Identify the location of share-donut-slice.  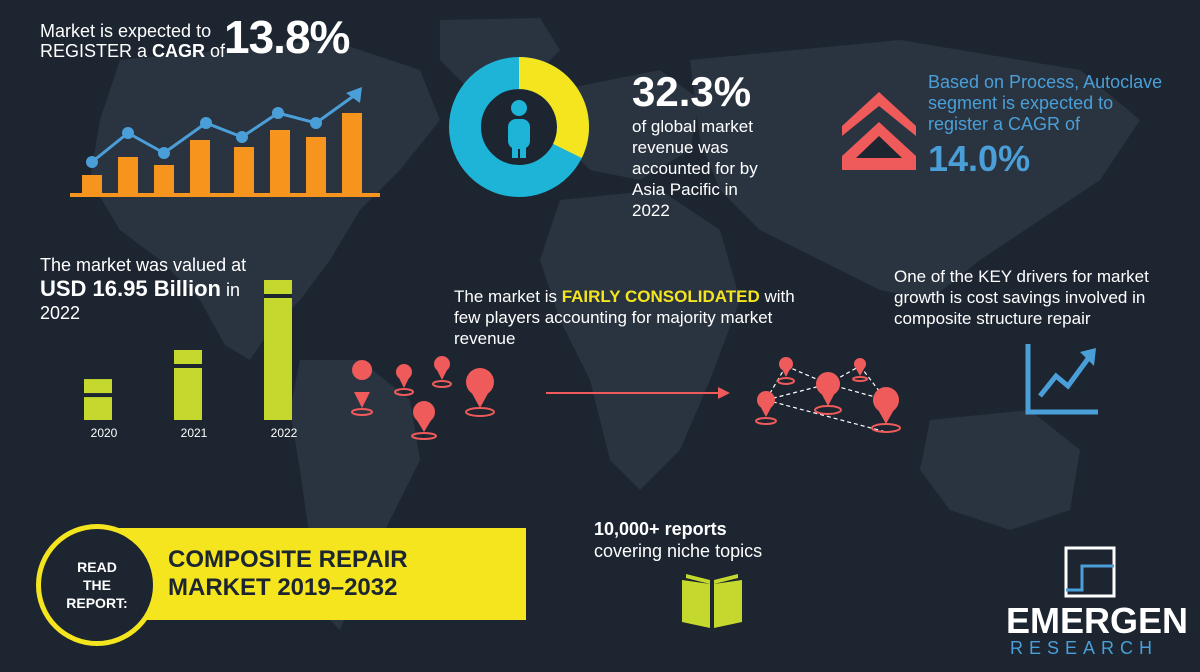
(553, 107).